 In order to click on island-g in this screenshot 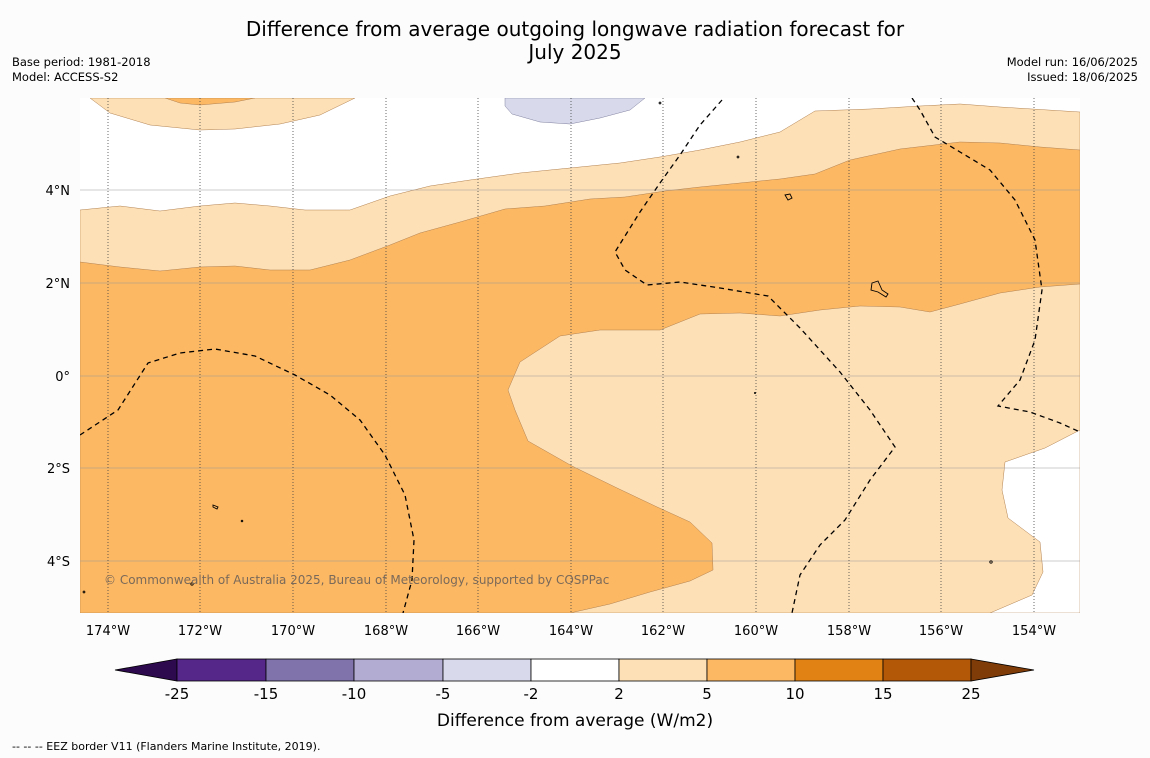, I will do `click(755, 393)`.